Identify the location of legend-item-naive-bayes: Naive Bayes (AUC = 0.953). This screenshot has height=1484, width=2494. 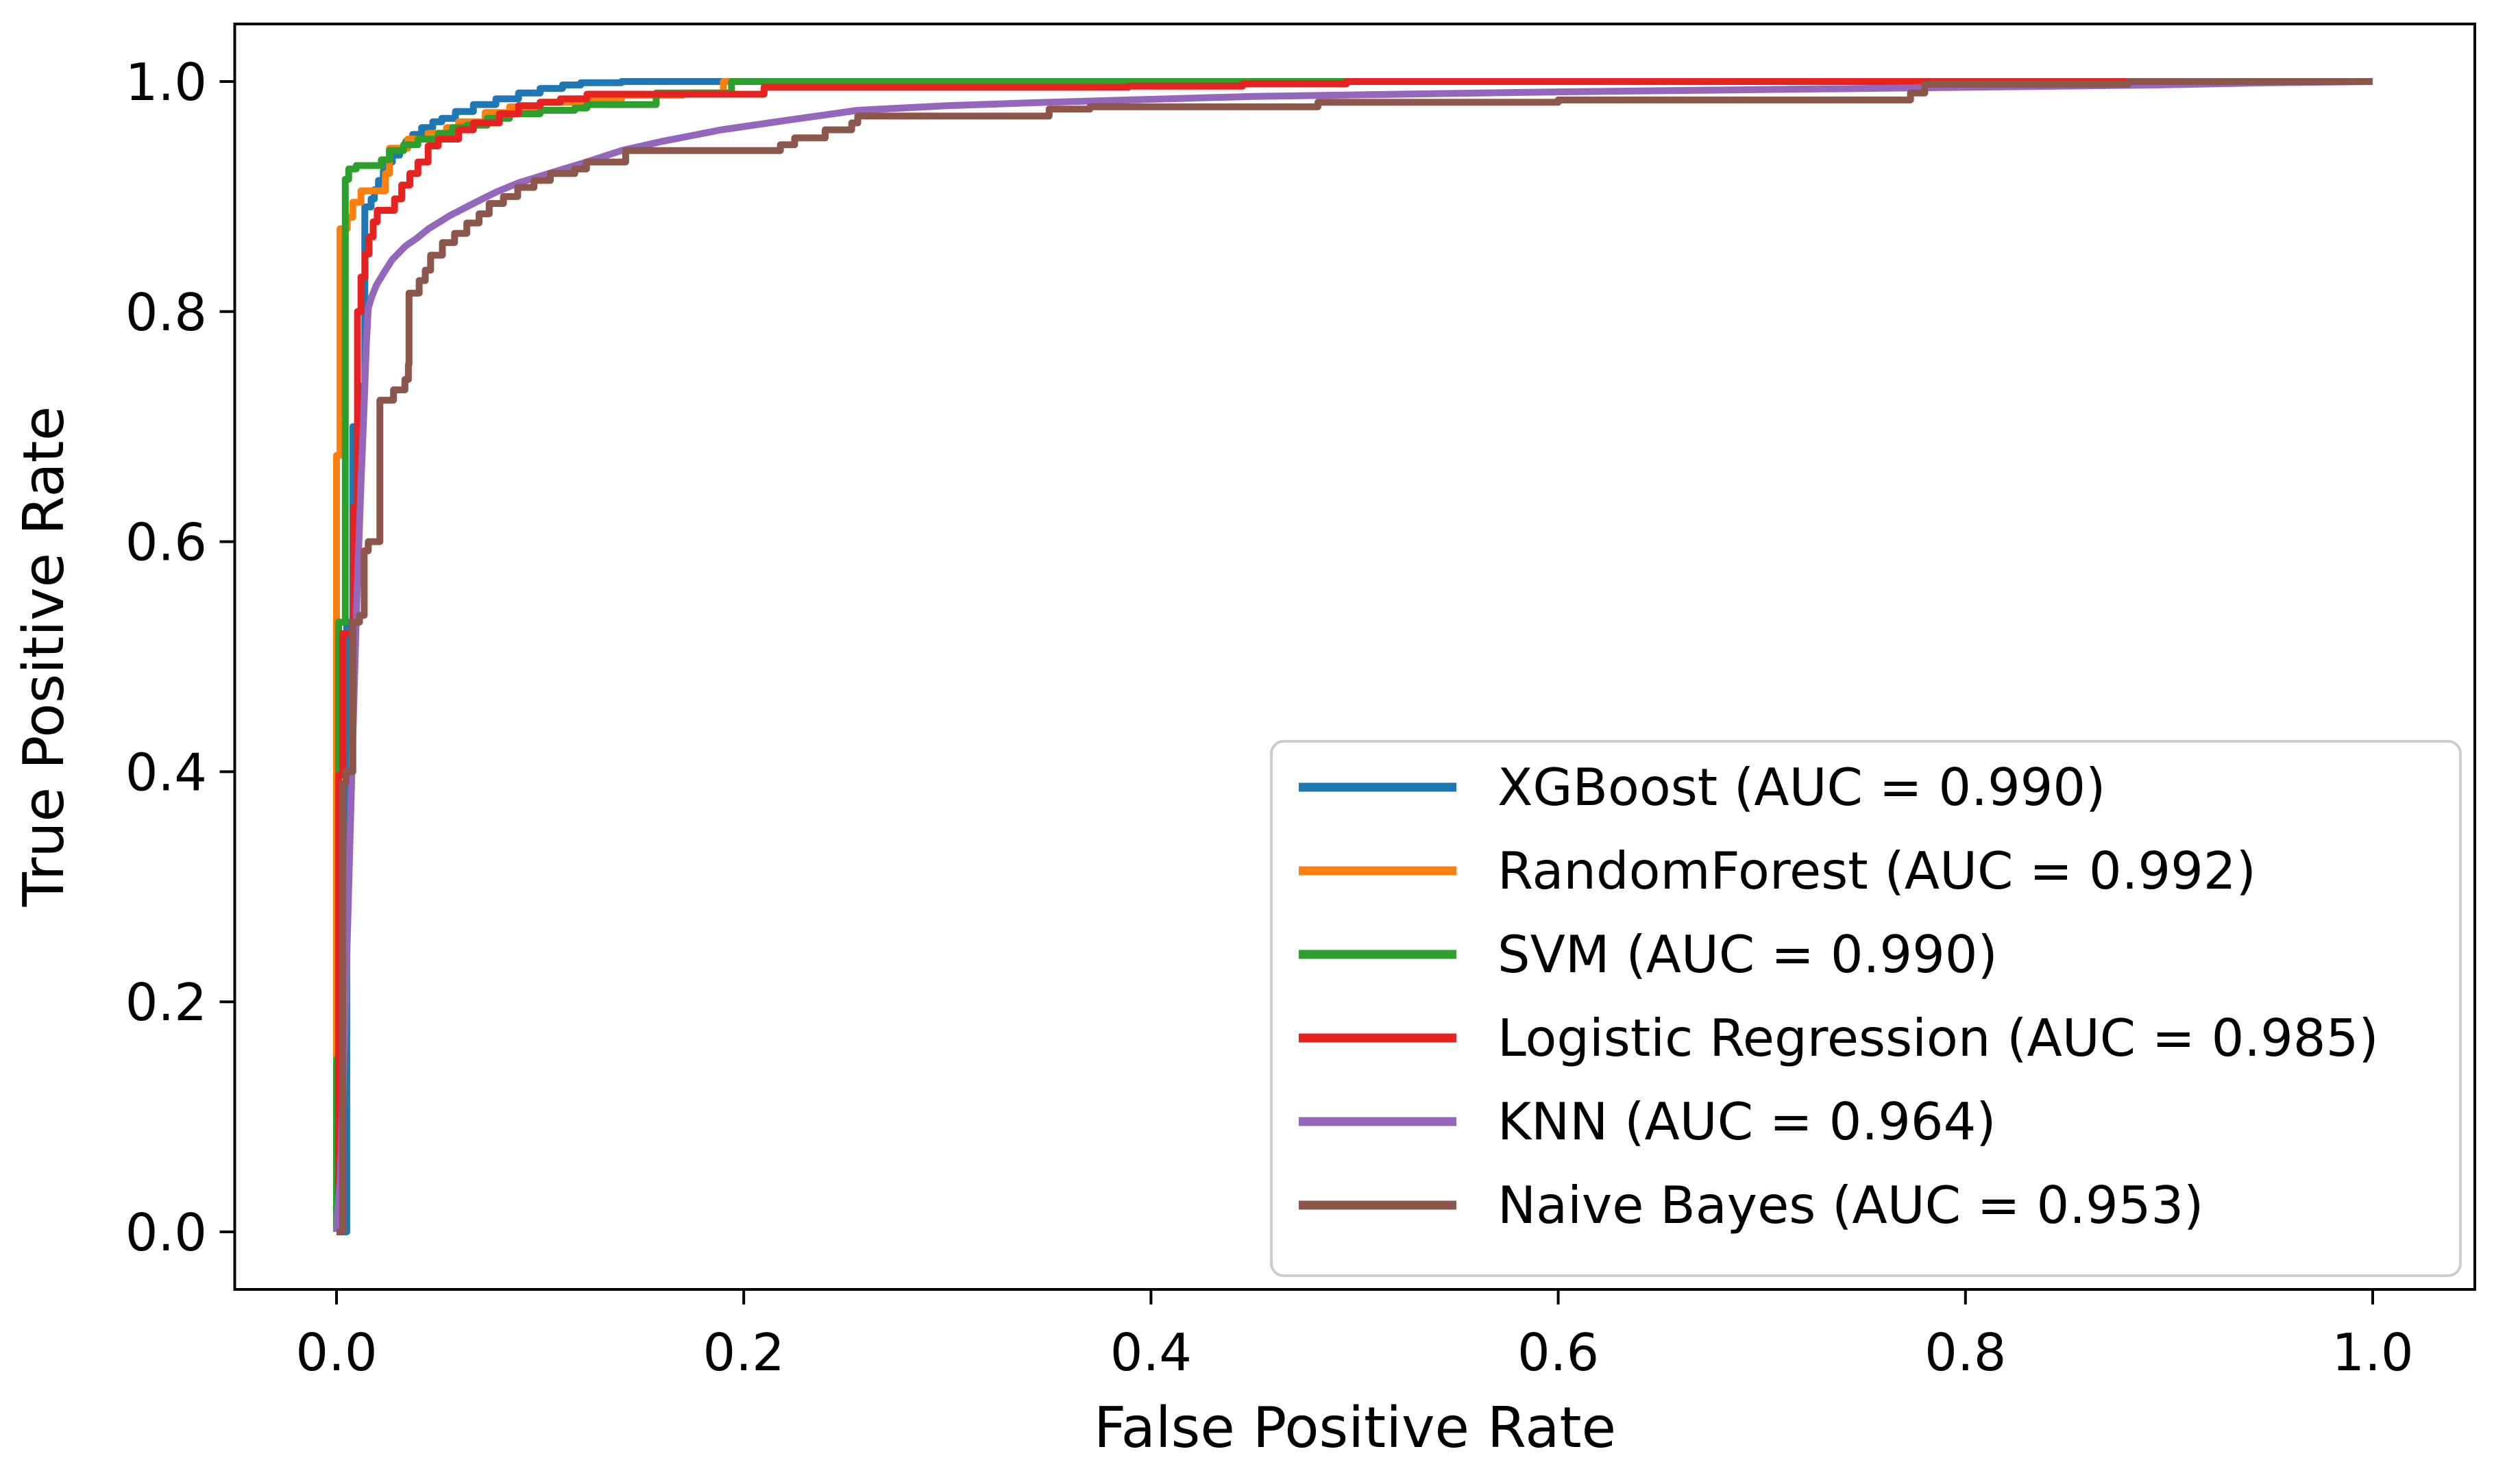
(1751, 1205).